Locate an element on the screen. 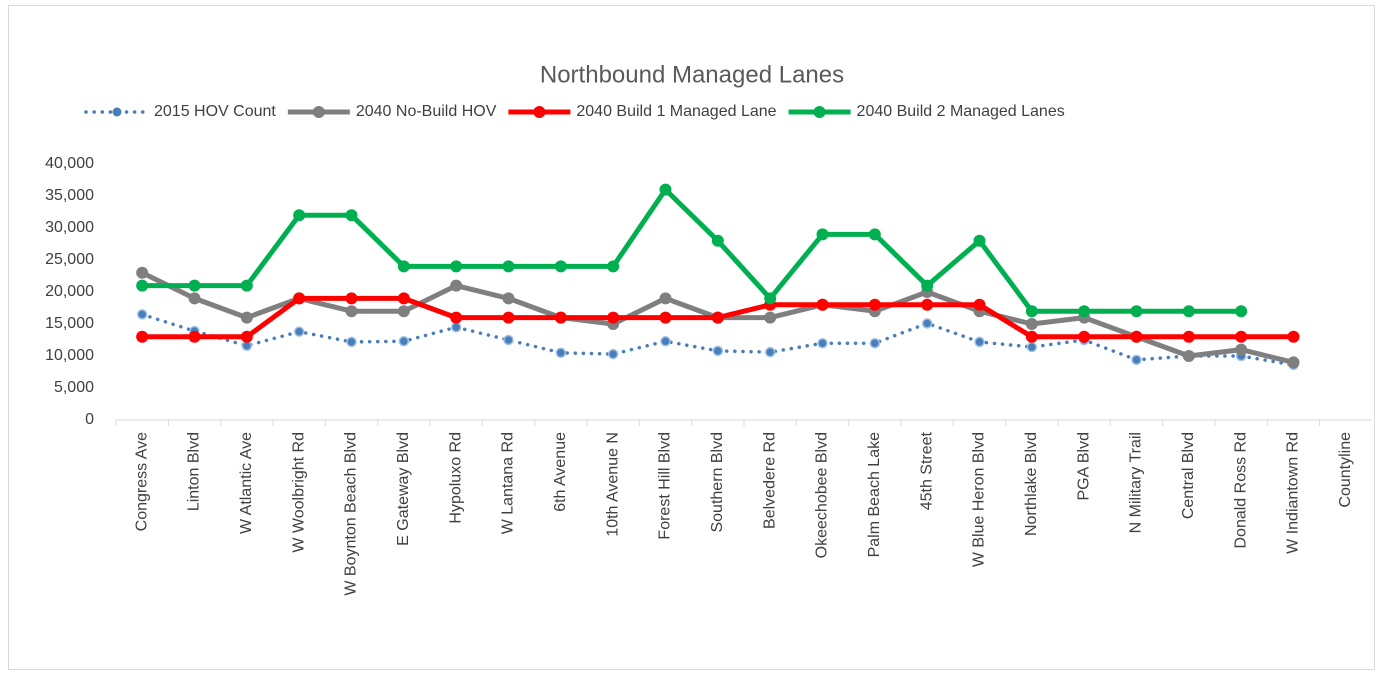  y-tick-label: 15,000 is located at coordinates (69, 323).